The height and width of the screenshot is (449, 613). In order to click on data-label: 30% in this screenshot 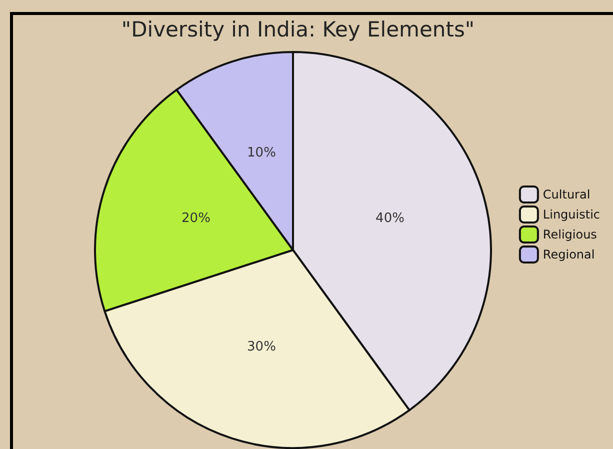, I will do `click(261, 347)`.